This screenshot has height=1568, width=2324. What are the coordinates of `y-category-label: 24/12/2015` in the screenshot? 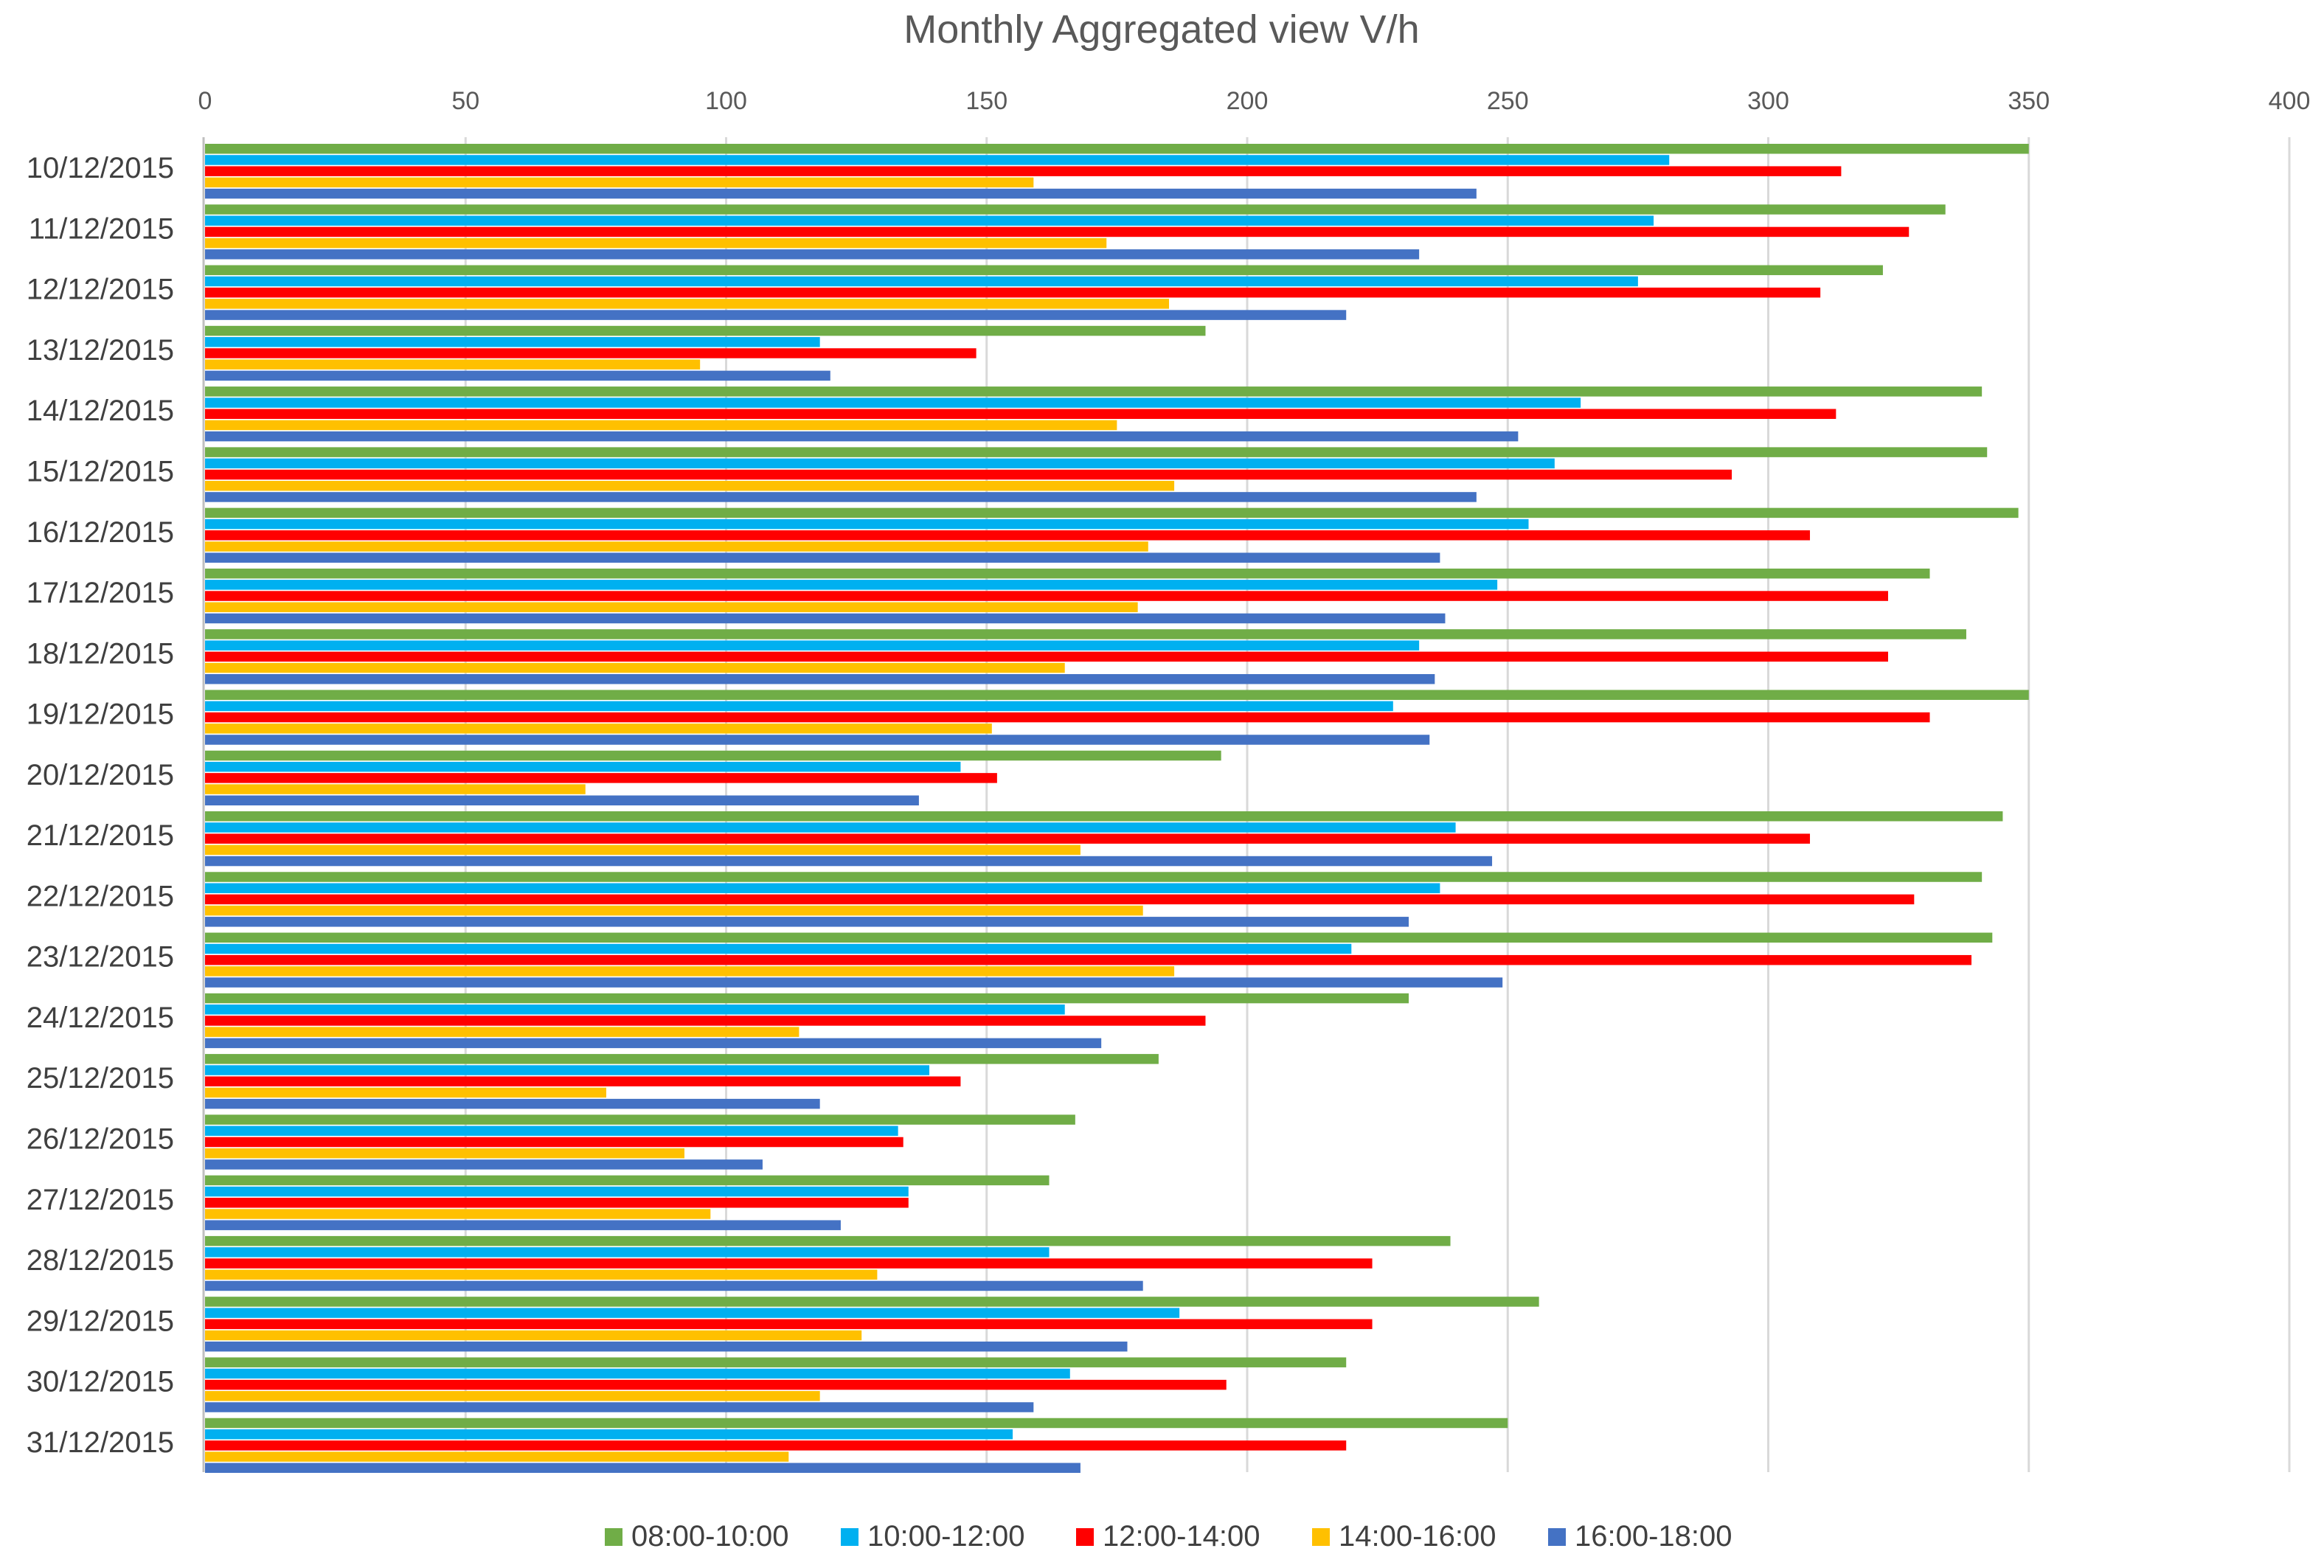 It's located at (100, 1018).